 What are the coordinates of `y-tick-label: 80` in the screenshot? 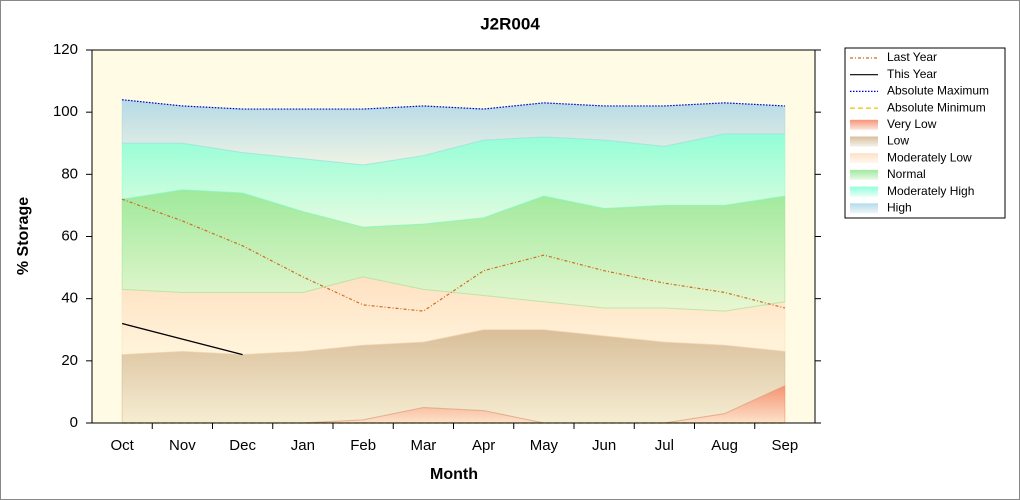 It's located at (69, 173).